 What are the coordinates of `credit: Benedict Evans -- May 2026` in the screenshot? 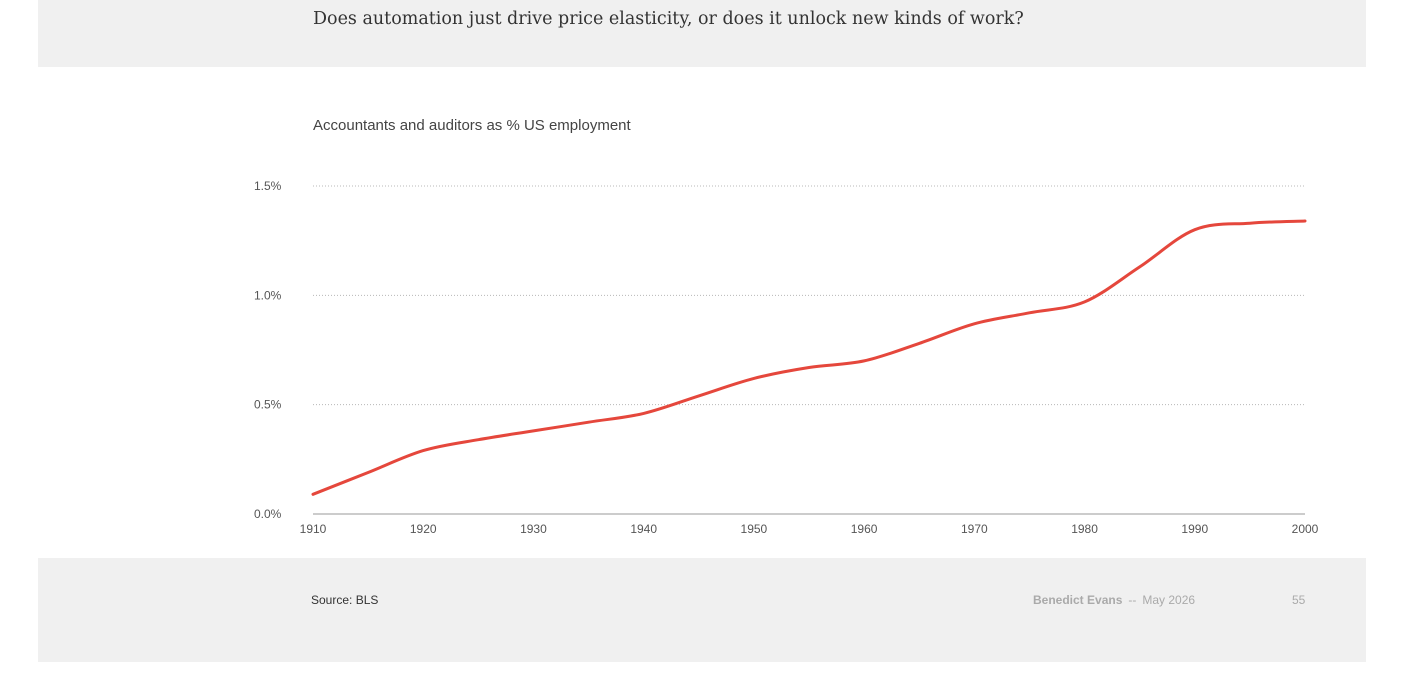 It's located at (1114, 600).